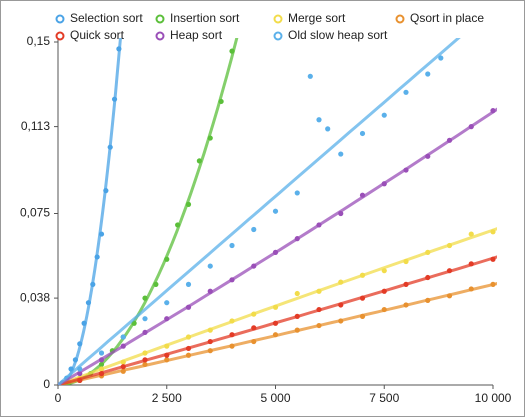 Image resolution: width=525 pixels, height=417 pixels. I want to click on y-tick-label: 0,075, so click(35, 213).